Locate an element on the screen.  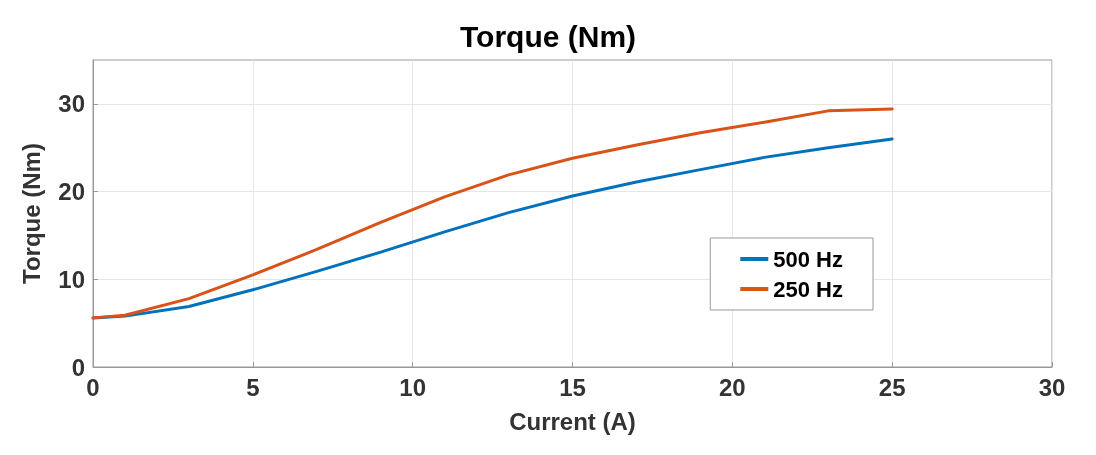
y-tick-label: 30 is located at coordinates (71, 104).